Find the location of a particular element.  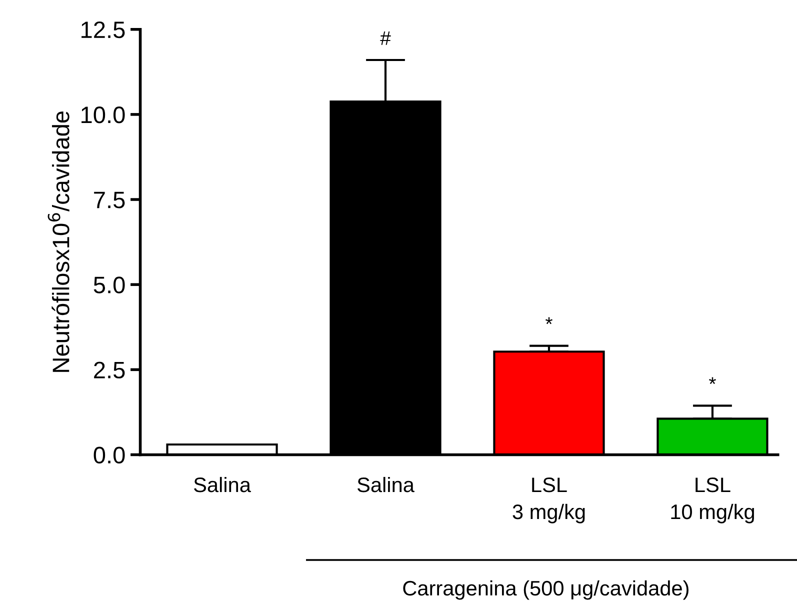

y-axis-title: Neutrófilosx10$^{6}$/cavidade is located at coordinates (59, 241).